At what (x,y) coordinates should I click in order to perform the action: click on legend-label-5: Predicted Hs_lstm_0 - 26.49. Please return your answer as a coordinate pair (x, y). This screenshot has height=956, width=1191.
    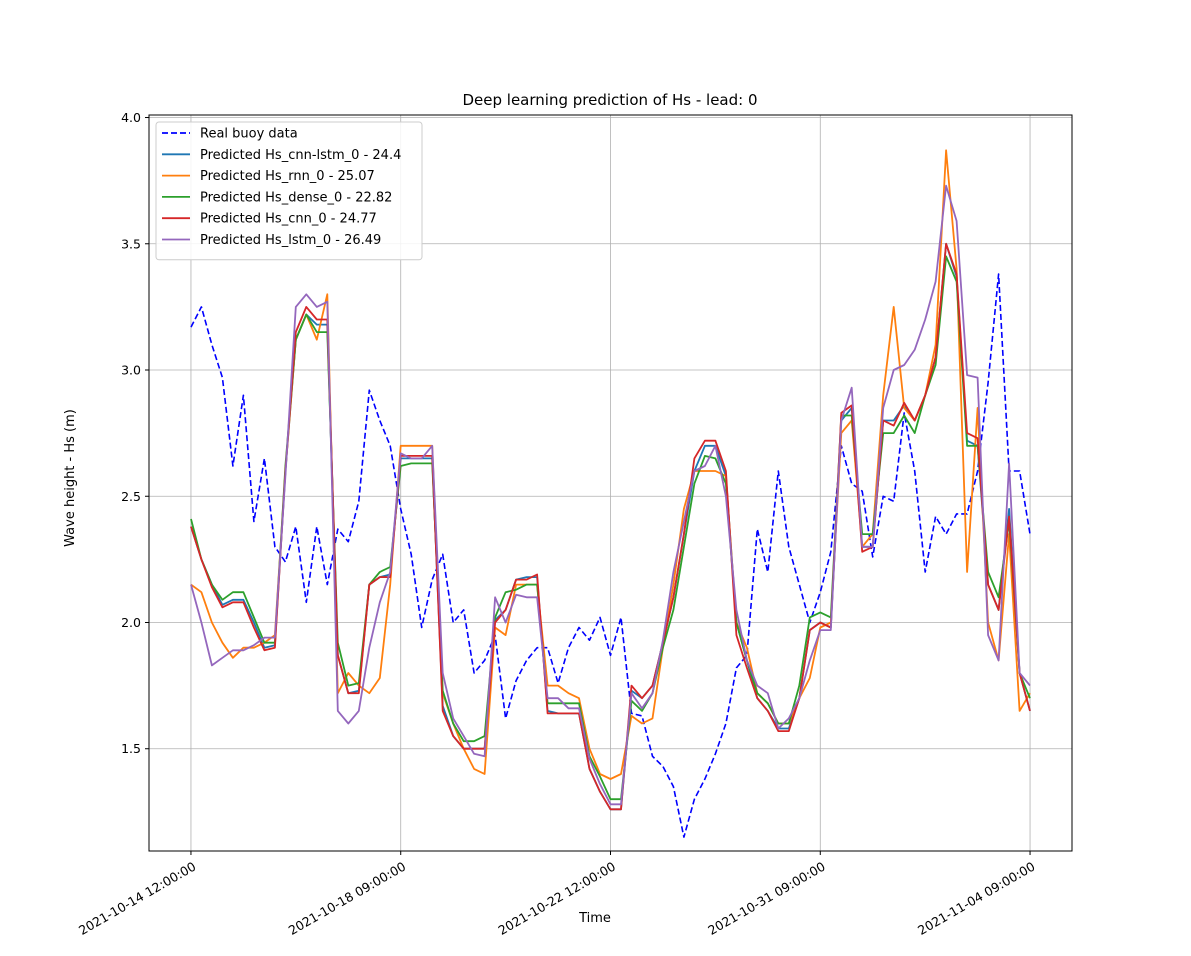
    Looking at the image, I should click on (290, 240).